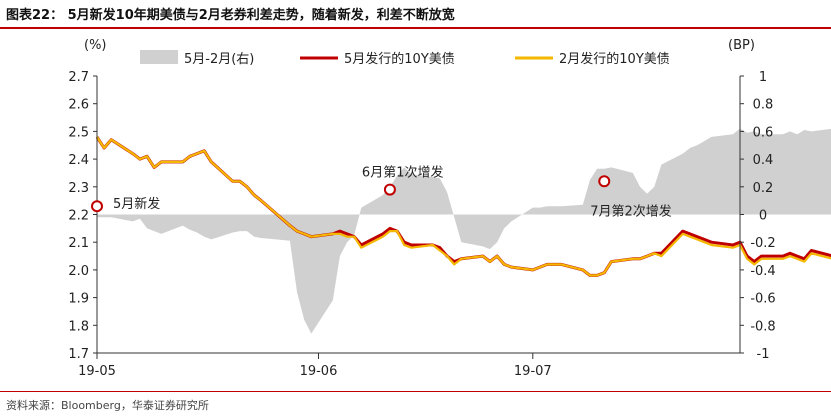 The height and width of the screenshot is (416, 831). Describe the element at coordinates (614, 59) in the screenshot. I see `legend-label: 2月发行的10Y美债` at that location.